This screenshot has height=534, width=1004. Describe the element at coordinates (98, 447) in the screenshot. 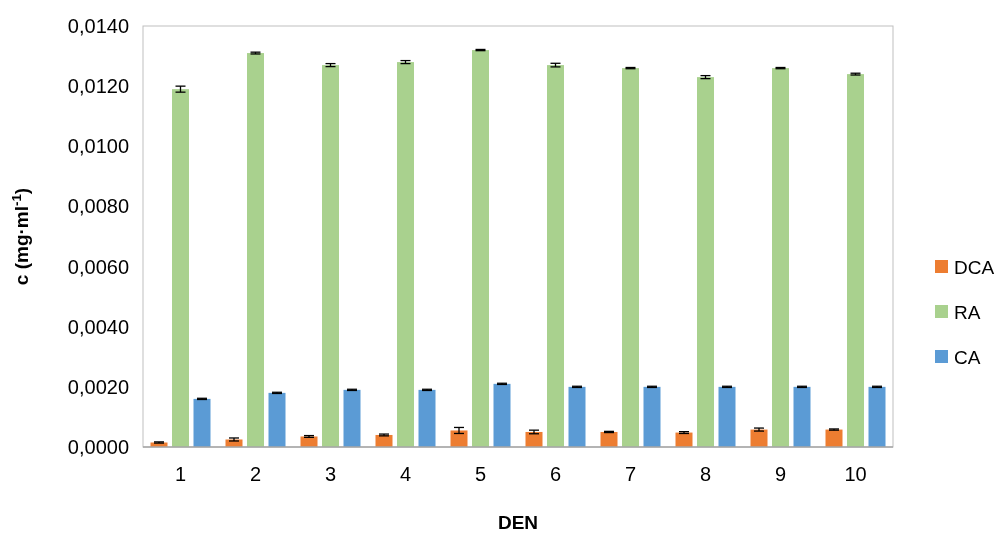

I see `y-tick-label: 0,0000` at that location.